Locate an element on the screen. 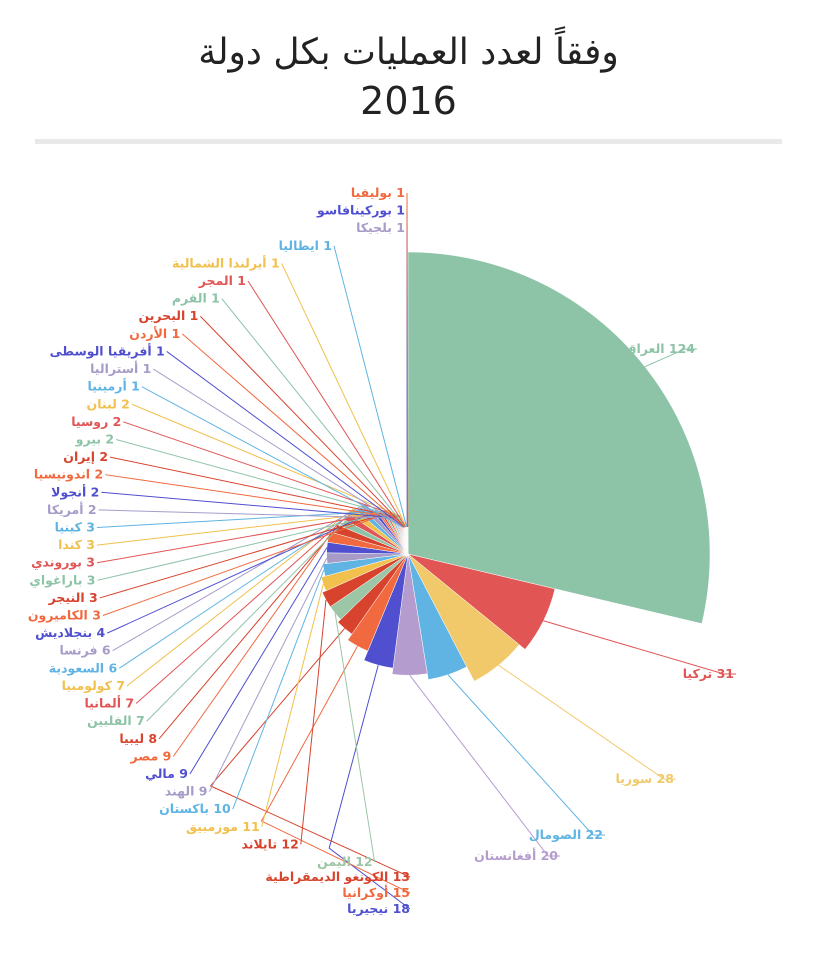  label-14: 9 مصر is located at coordinates (150, 755).